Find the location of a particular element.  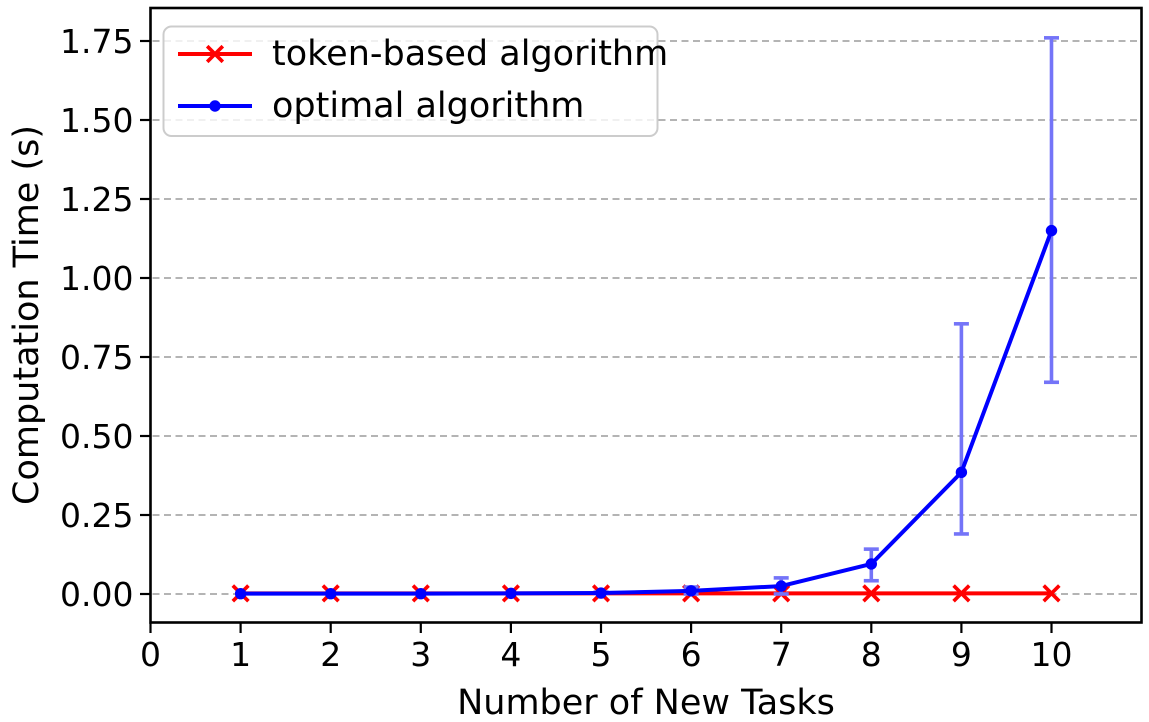

x-tick-label: 7 is located at coordinates (781, 654).